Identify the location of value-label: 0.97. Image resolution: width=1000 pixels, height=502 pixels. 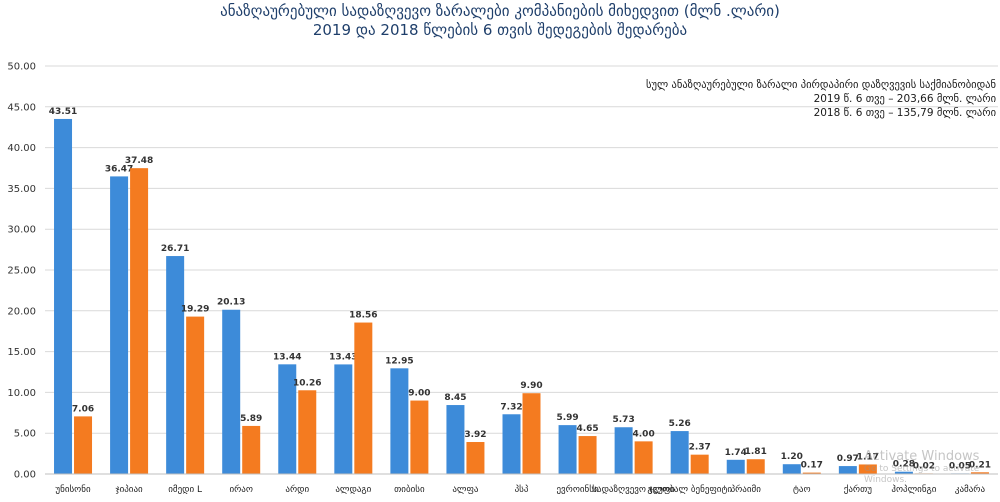
(848, 459).